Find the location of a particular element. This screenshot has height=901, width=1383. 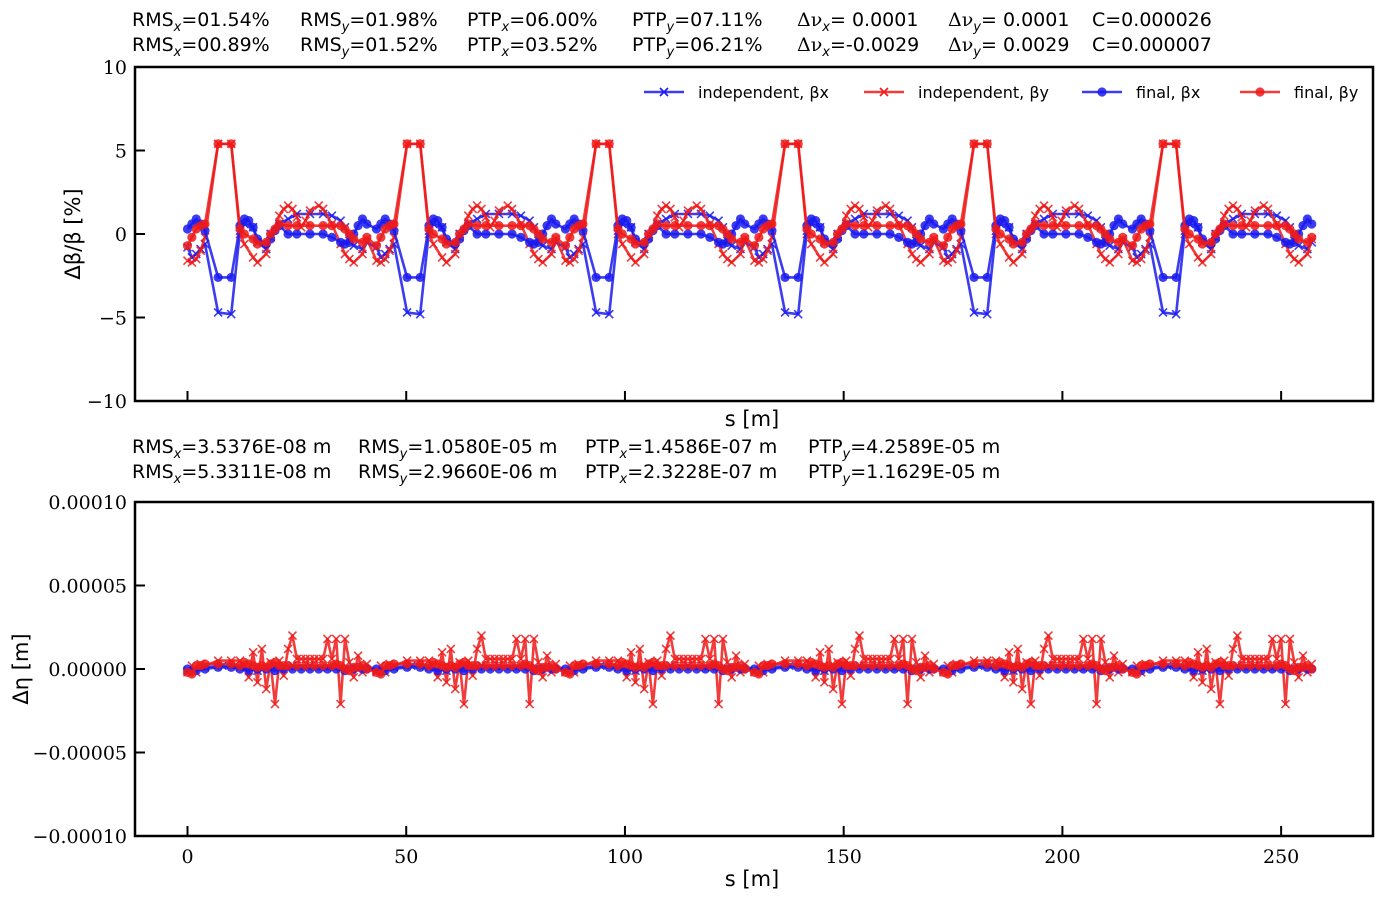

x-axis-label: s [m] is located at coordinates (752, 879).